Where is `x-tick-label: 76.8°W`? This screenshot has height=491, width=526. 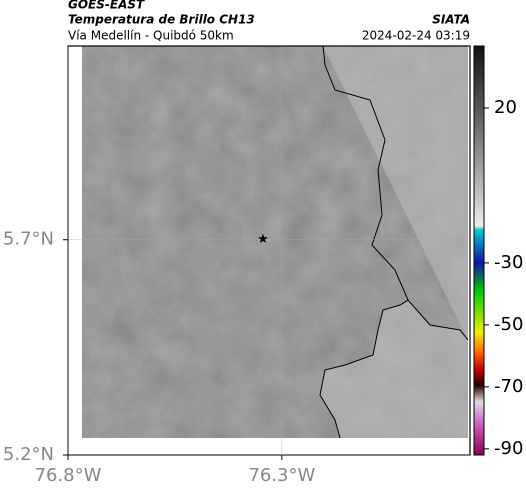 x-tick-label: 76.8°W is located at coordinates (68, 475).